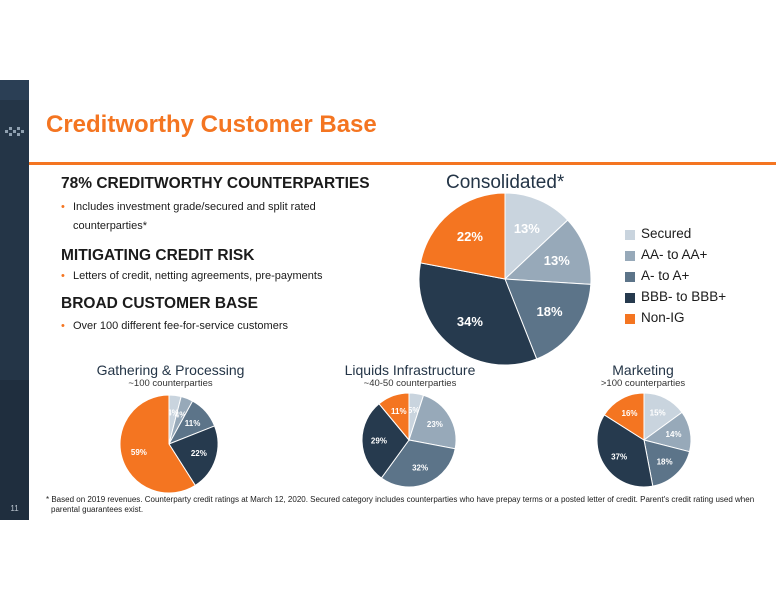 This screenshot has width=776, height=600. I want to click on pie-data-label: 15%, so click(658, 413).